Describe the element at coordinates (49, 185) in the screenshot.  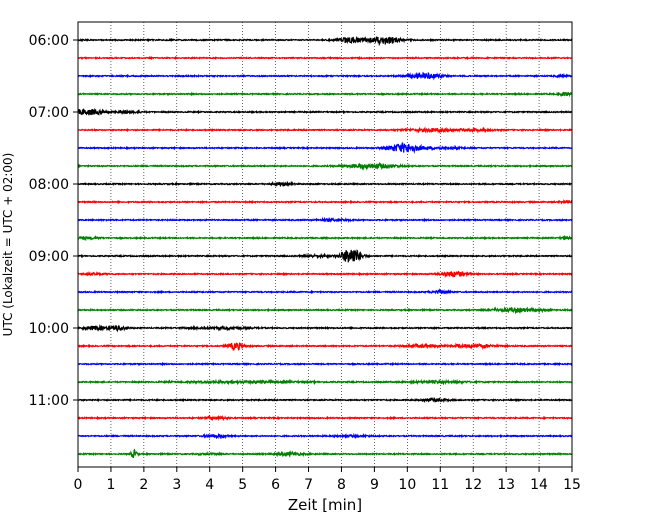
I see `y-tick-label: 08:00` at that location.